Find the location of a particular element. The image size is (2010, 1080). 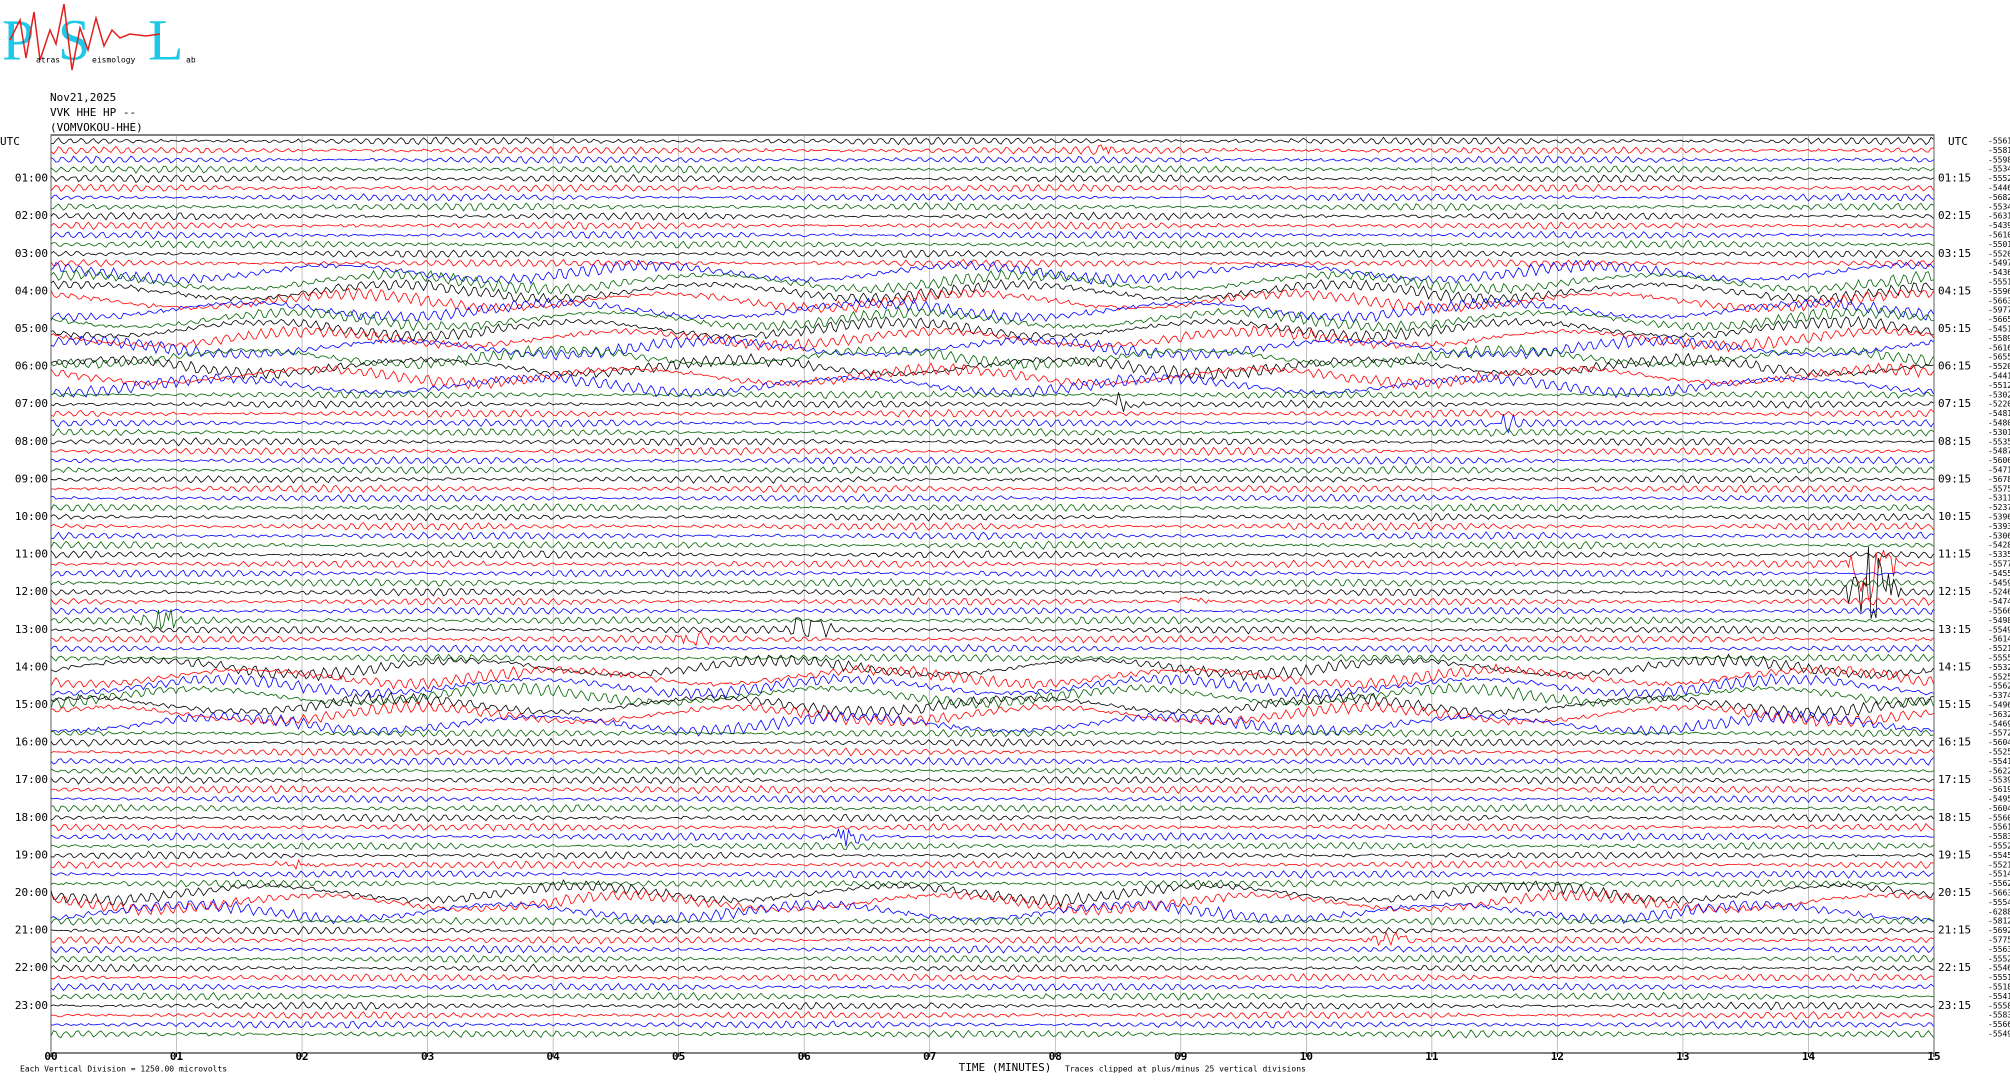

date: Nov21,2025 is located at coordinates (83, 97).